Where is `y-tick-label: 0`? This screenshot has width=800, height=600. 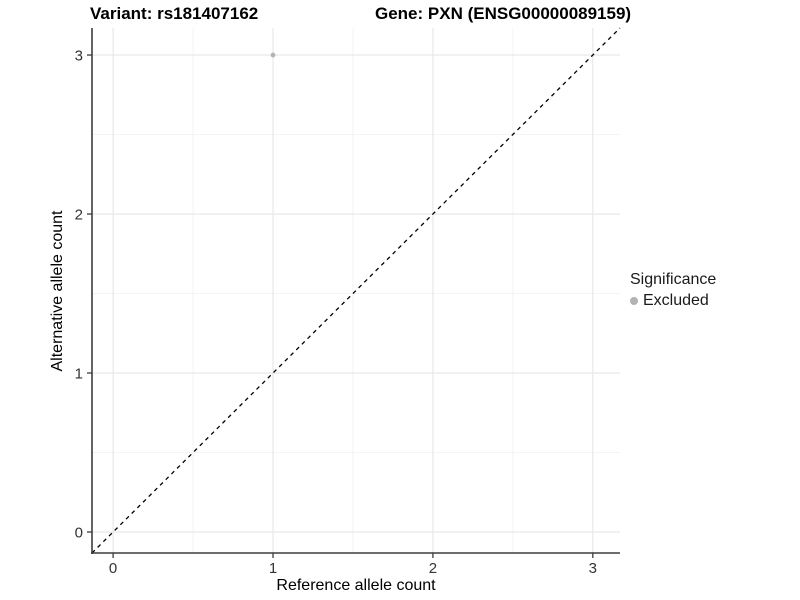 y-tick-label: 0 is located at coordinates (79, 532).